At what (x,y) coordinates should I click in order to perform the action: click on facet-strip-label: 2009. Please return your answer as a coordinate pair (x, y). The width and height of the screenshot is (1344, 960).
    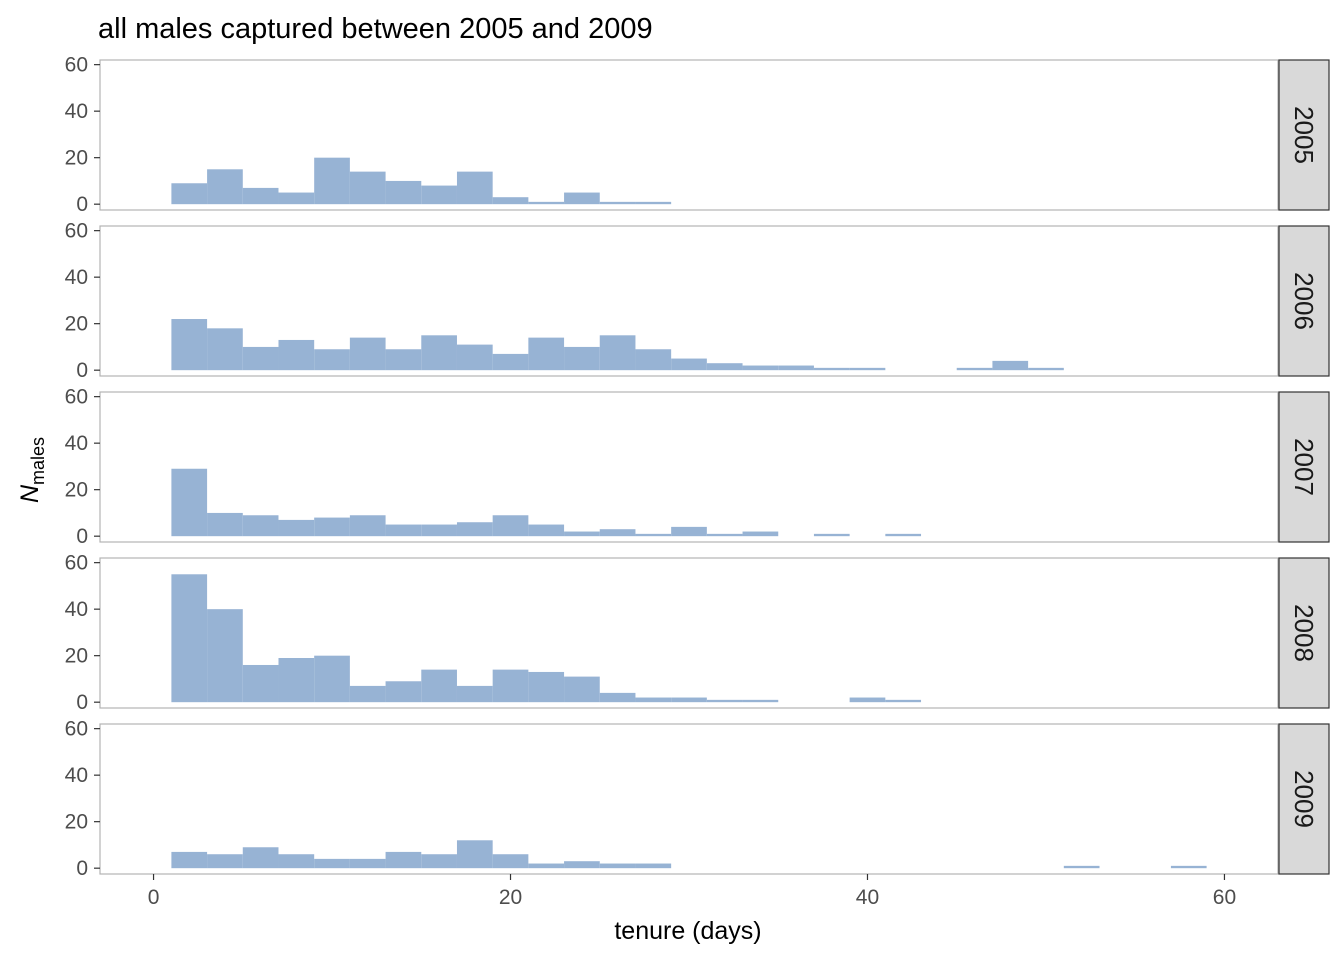
    Looking at the image, I should click on (1304, 799).